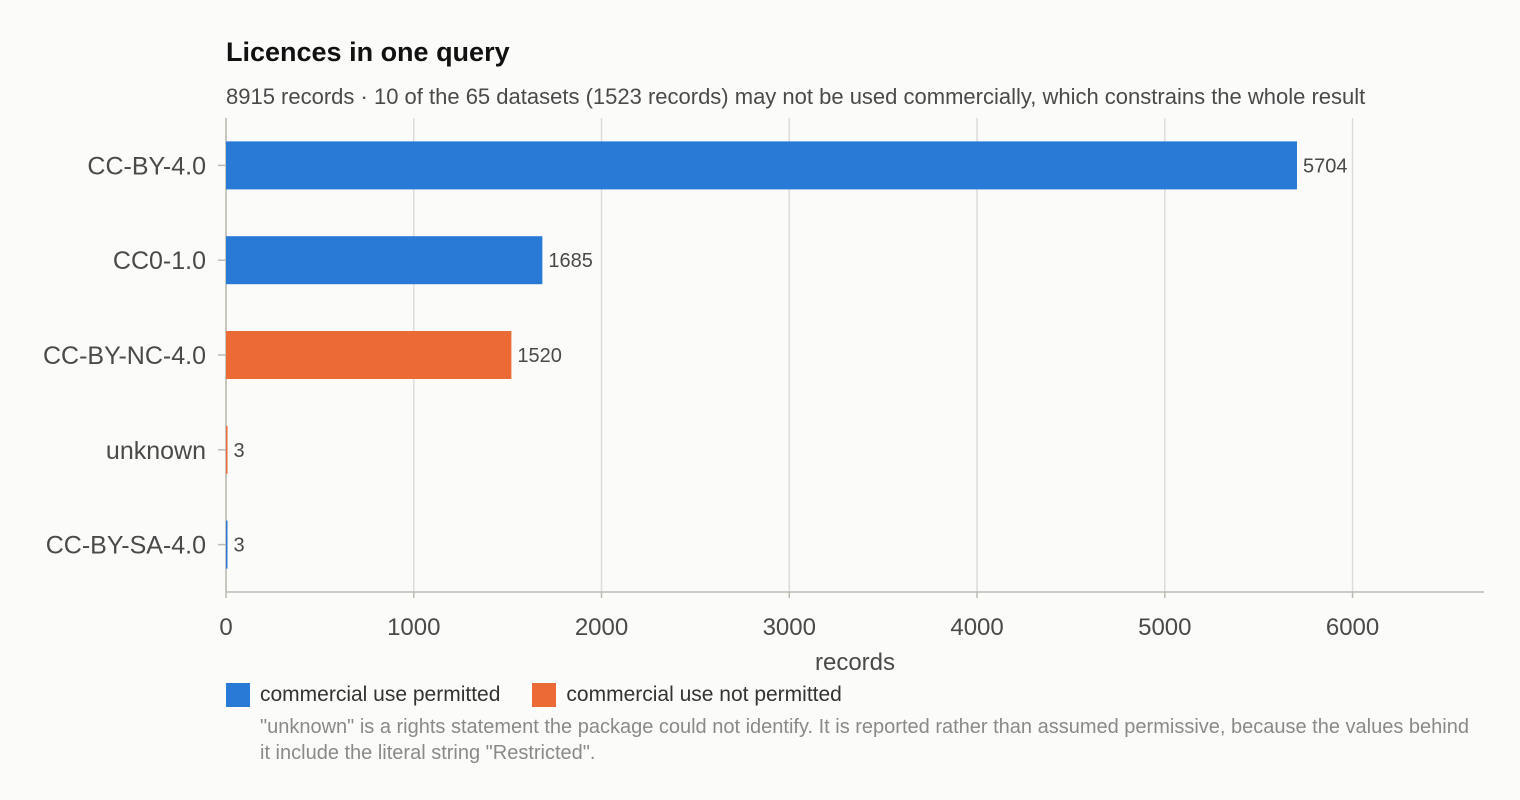  Describe the element at coordinates (976, 627) in the screenshot. I see `x-tick-label: 4000` at that location.